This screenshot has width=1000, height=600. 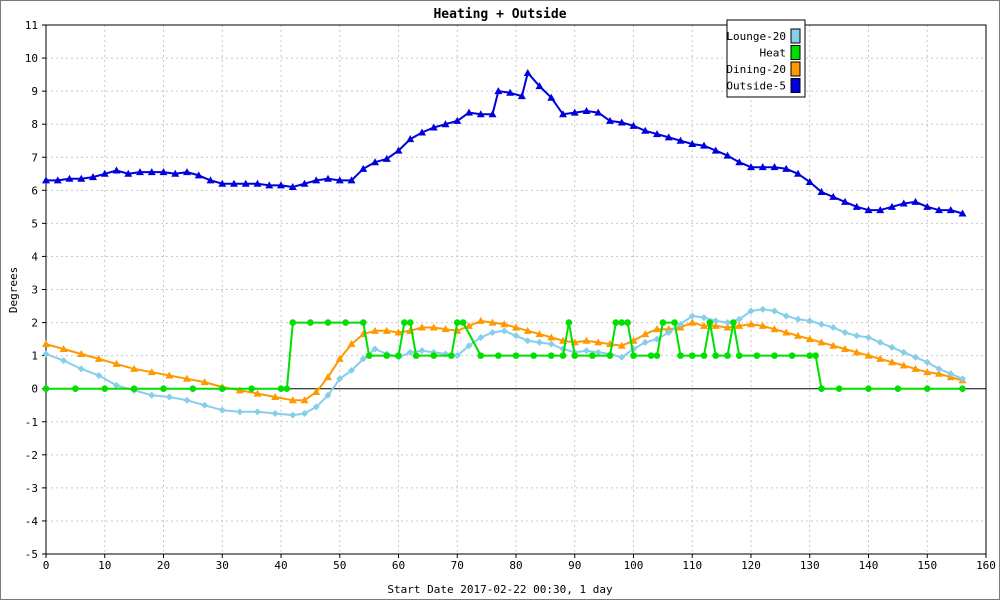 What do you see at coordinates (499, 14) in the screenshot?
I see `chart-title: Heating + Outside` at bounding box center [499, 14].